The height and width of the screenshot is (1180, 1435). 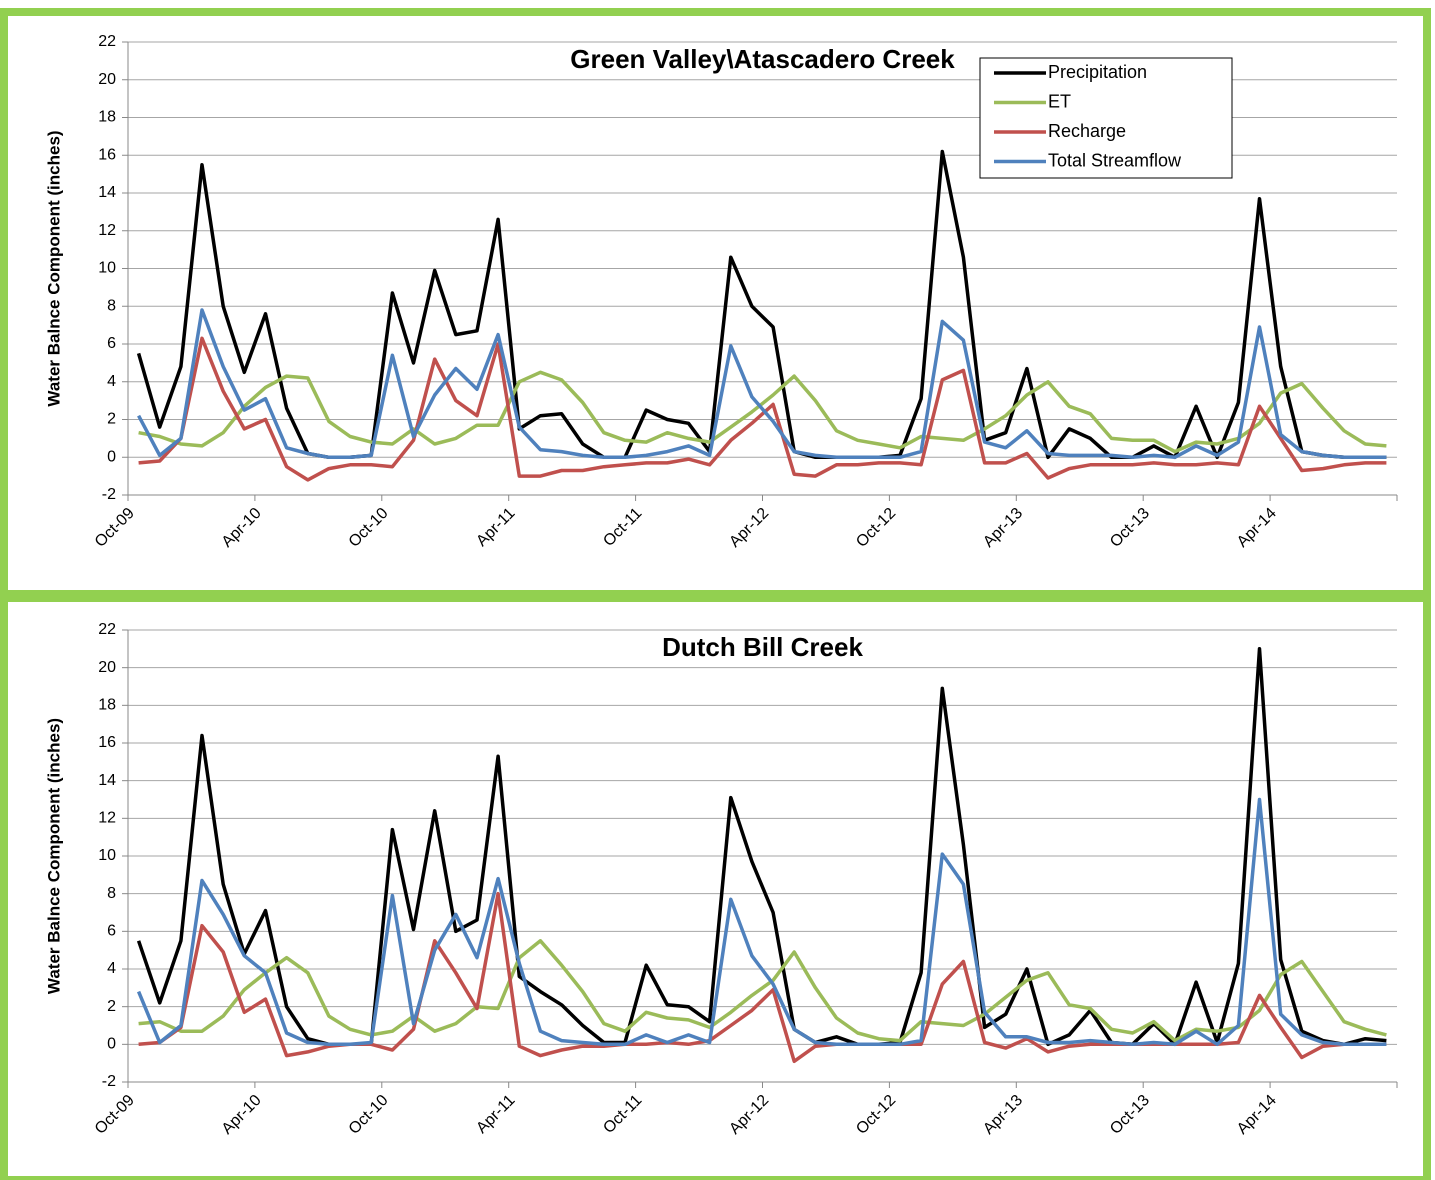 What do you see at coordinates (762, 647) in the screenshot?
I see `chart-title: Dutch Bill Creek` at bounding box center [762, 647].